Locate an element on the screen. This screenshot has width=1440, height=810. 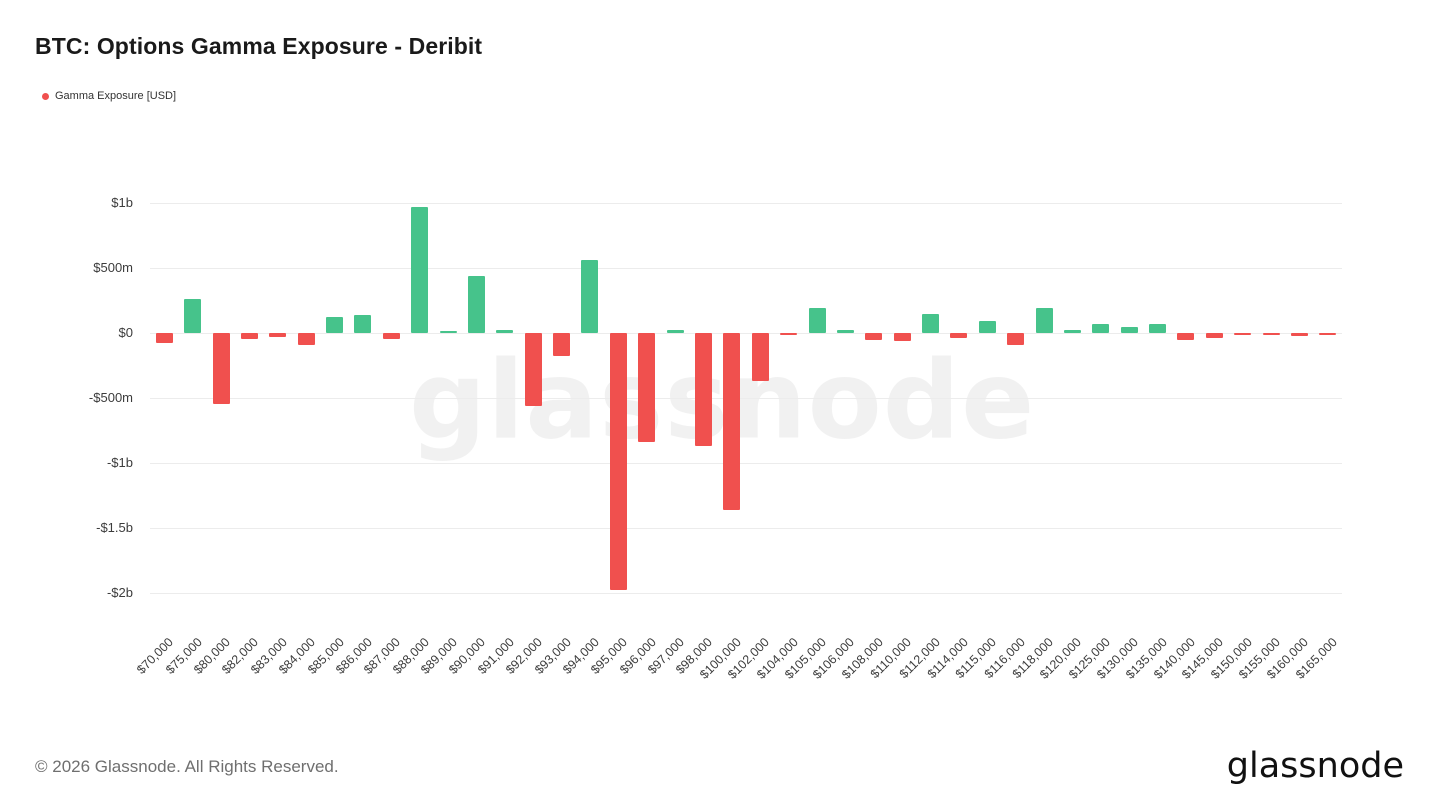
legend-item-gamma-exposure: Gamma Exposure [USD] is located at coordinates (109, 96).